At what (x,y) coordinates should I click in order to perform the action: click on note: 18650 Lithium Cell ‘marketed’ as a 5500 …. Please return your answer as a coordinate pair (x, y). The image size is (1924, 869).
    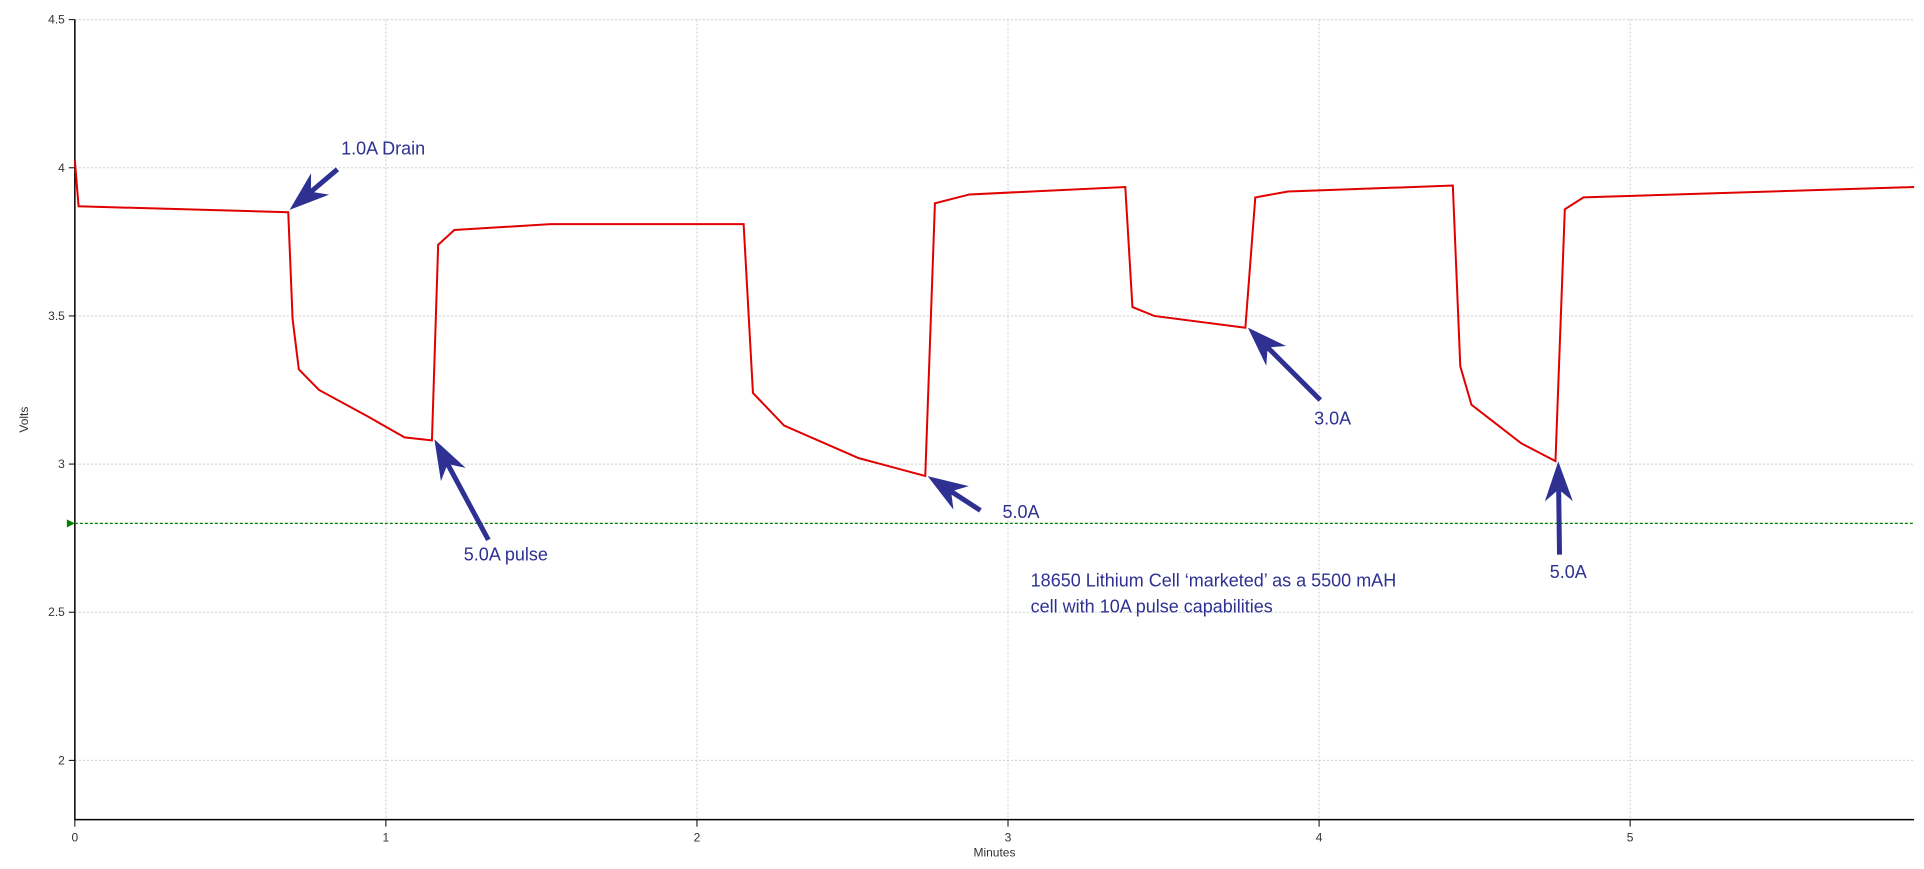
    Looking at the image, I should click on (1214, 581).